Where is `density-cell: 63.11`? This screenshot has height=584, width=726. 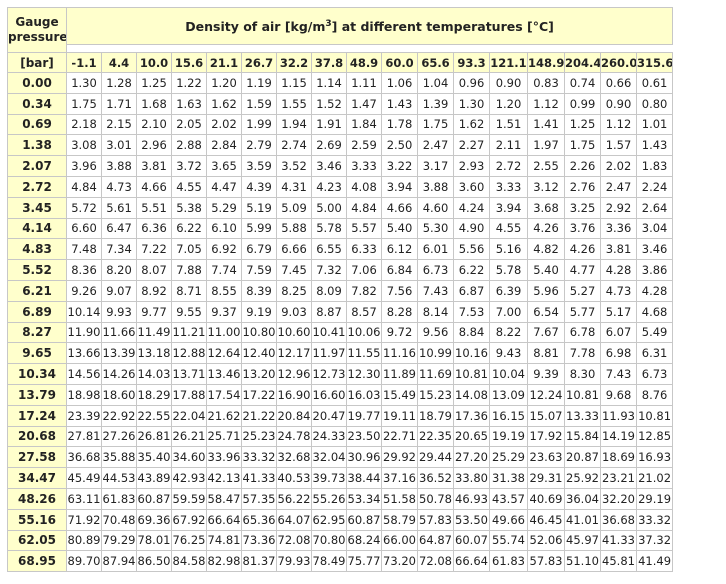
density-cell: 63.11 is located at coordinates (84, 498).